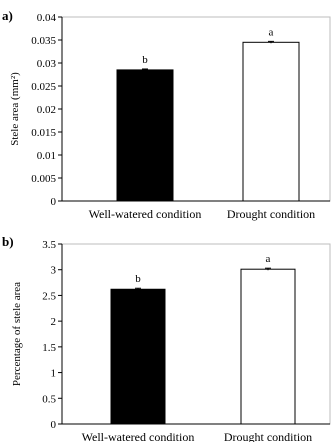 Image resolution: width=335 pixels, height=442 pixels. Describe the element at coordinates (8, 241) in the screenshot. I see `panel-label: b)` at that location.